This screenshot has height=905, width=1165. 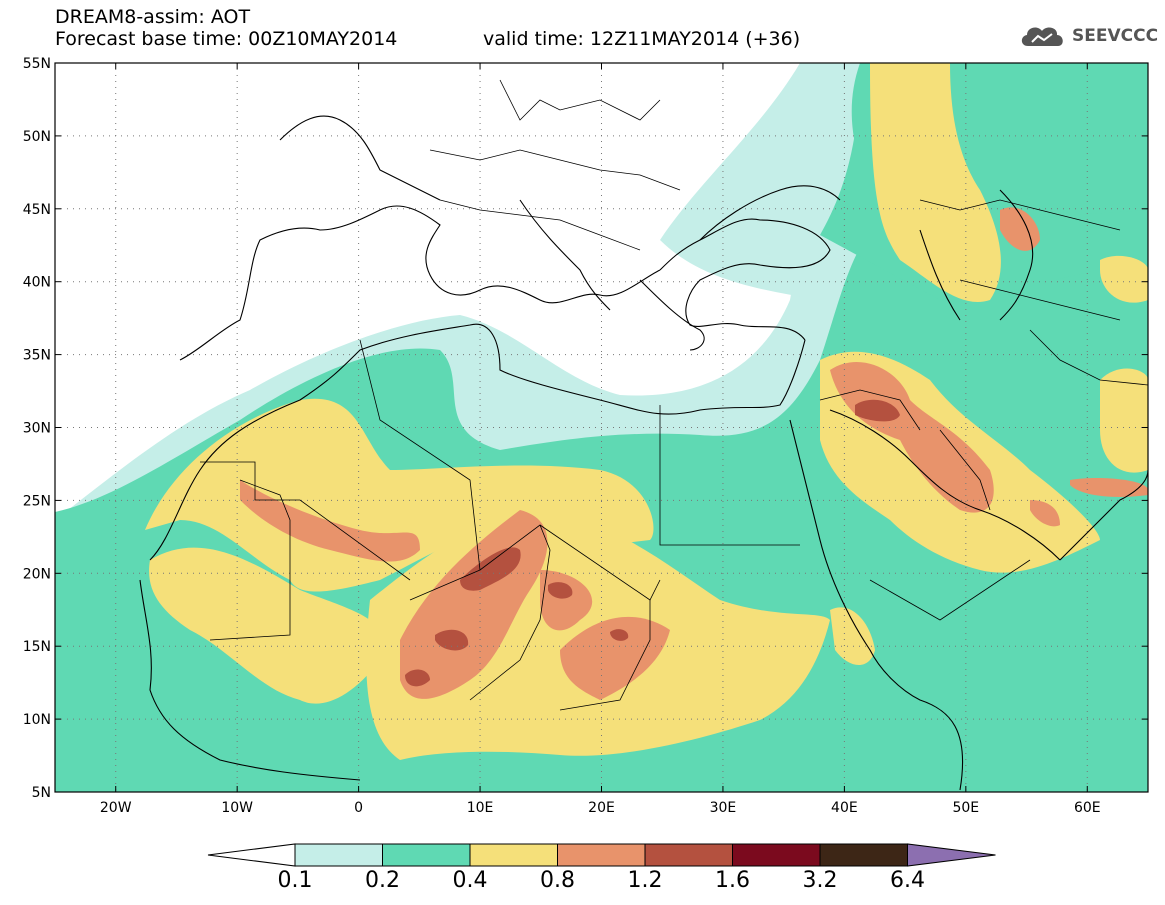 I want to click on aot-colorbar, so click(x=601, y=855).